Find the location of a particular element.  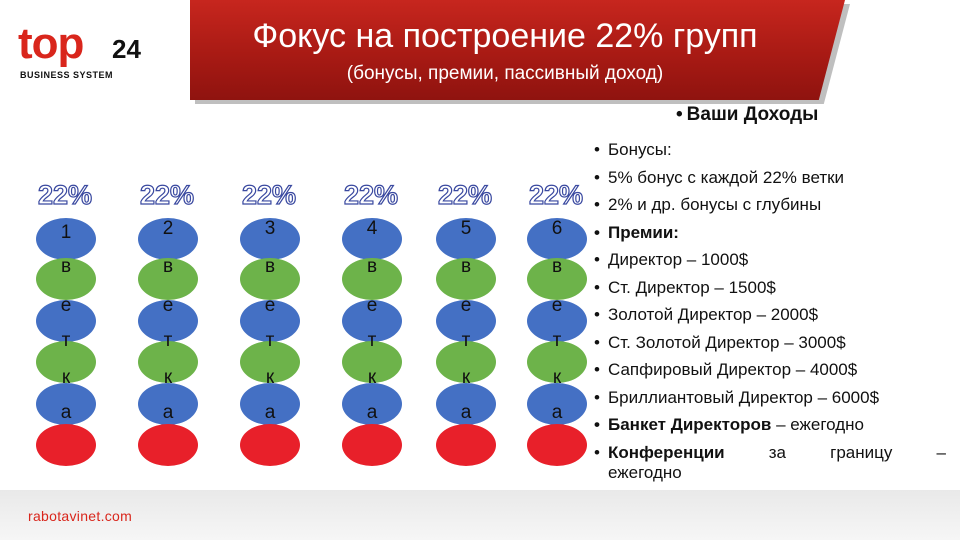

income-item: Золотой Директор – 2000$ is located at coordinates (770, 315).